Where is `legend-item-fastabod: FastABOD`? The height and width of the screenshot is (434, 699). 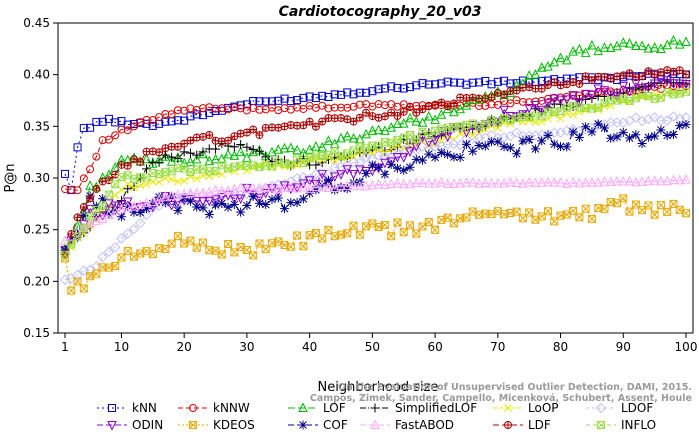 legend-item-fastabod: FastABOD is located at coordinates (407, 425).